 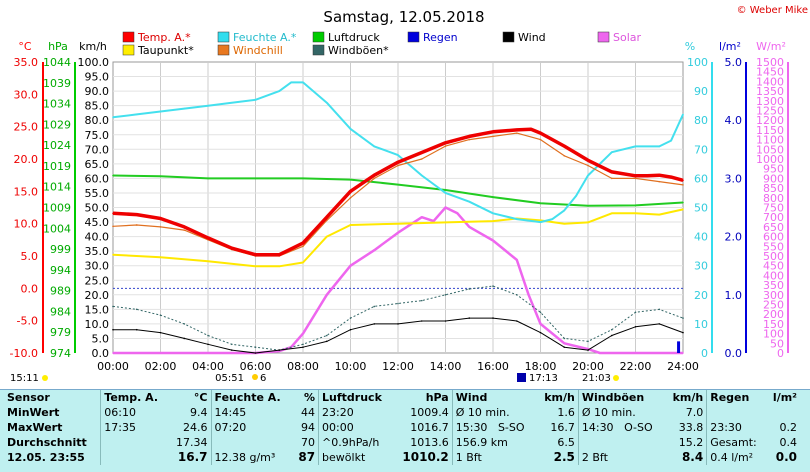 I want to click on legend-label: Windchill, so click(x=258, y=50).